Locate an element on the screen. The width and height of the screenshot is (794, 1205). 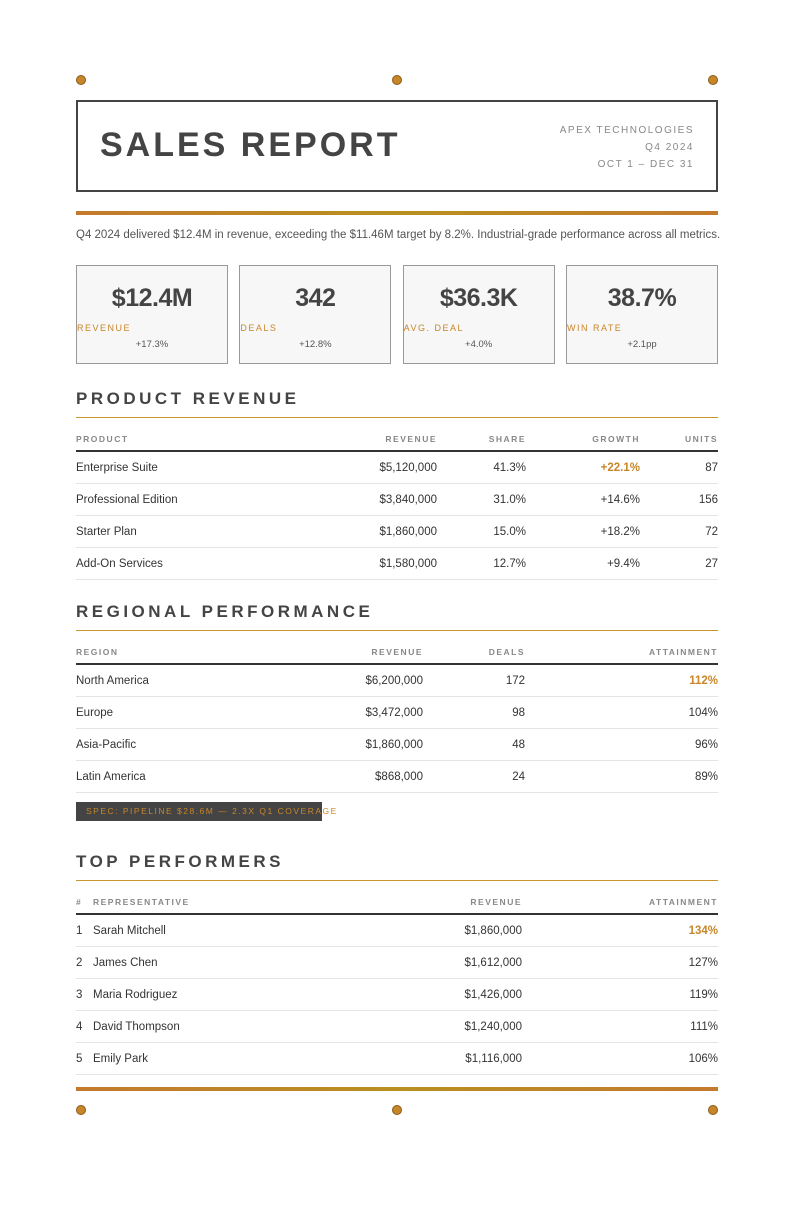
kpi-change: +2.1pp is located at coordinates (642, 344).